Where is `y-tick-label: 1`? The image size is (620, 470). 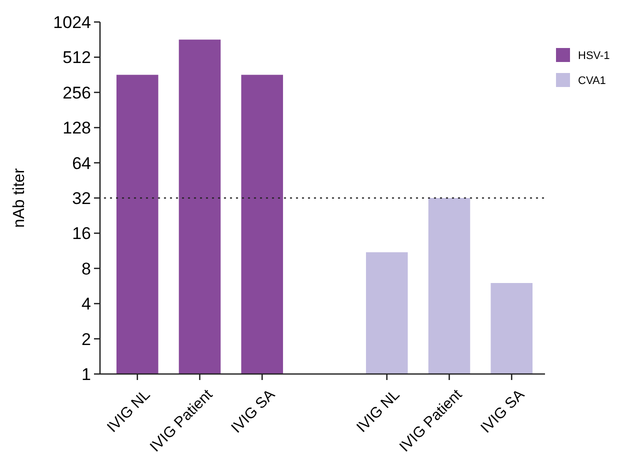 y-tick-label: 1 is located at coordinates (86, 374).